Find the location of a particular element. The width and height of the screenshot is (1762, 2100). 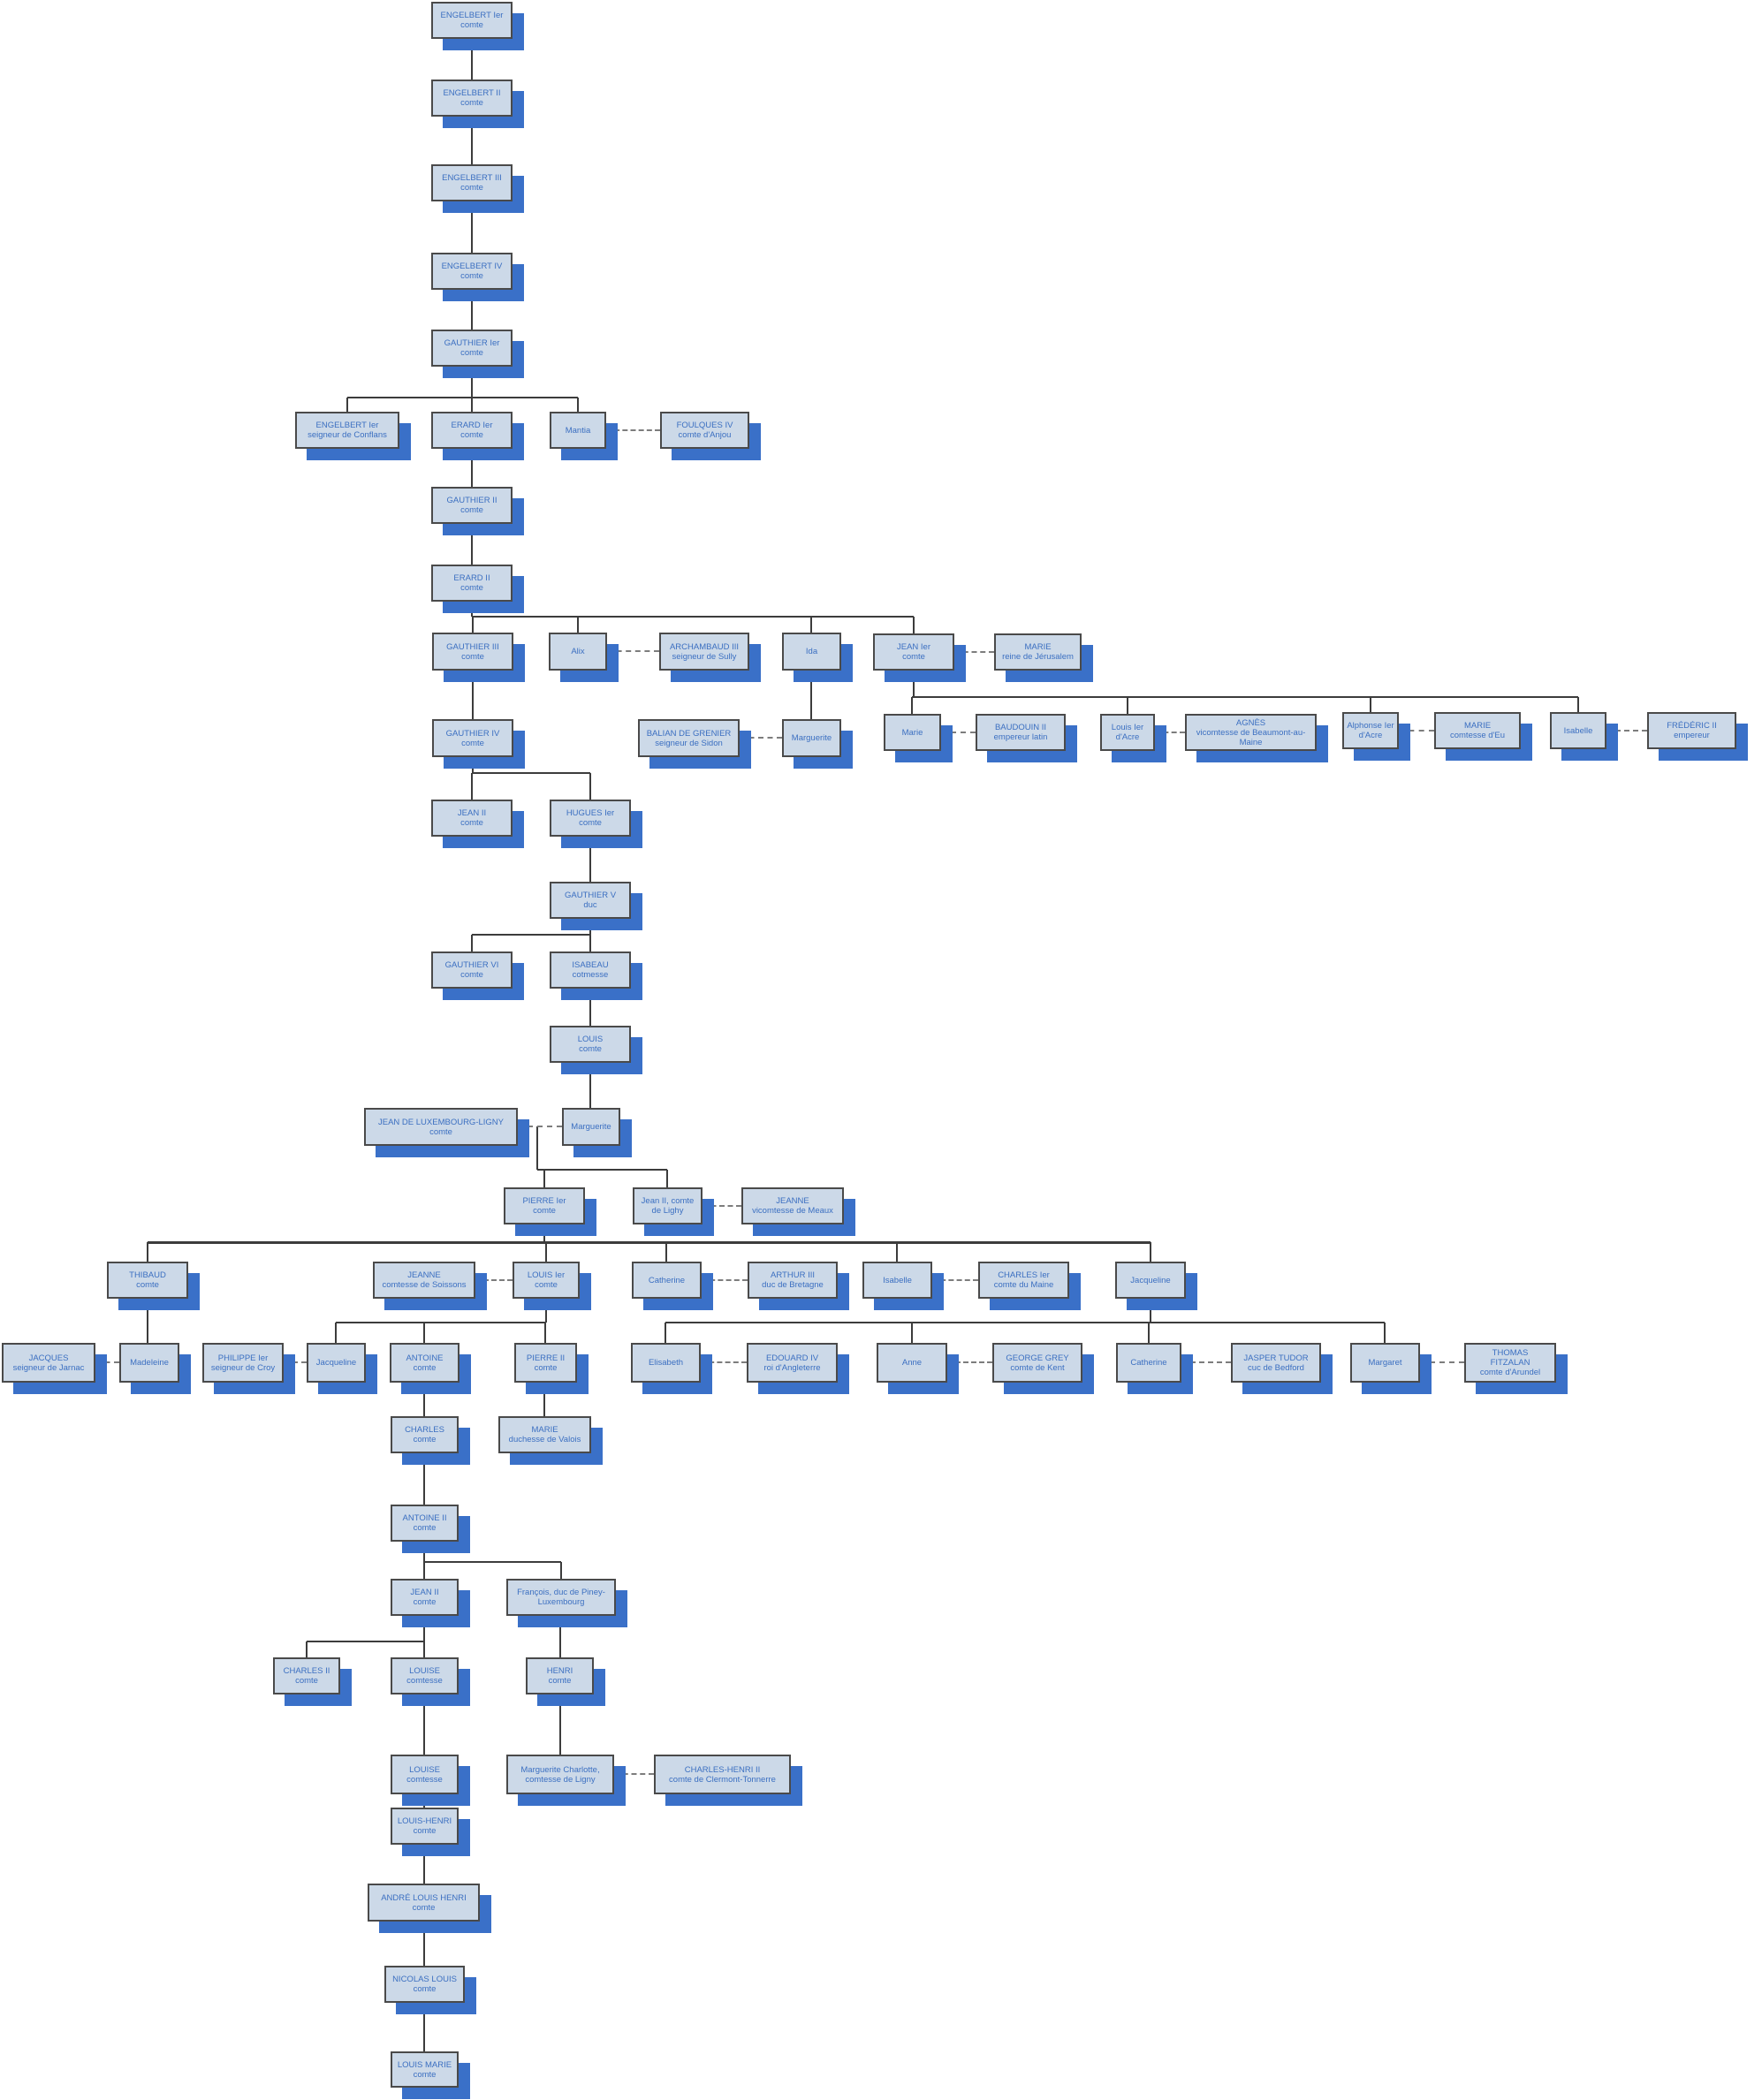

tree-node-antoine-2: ANTOINE II comte is located at coordinates (425, 1523).